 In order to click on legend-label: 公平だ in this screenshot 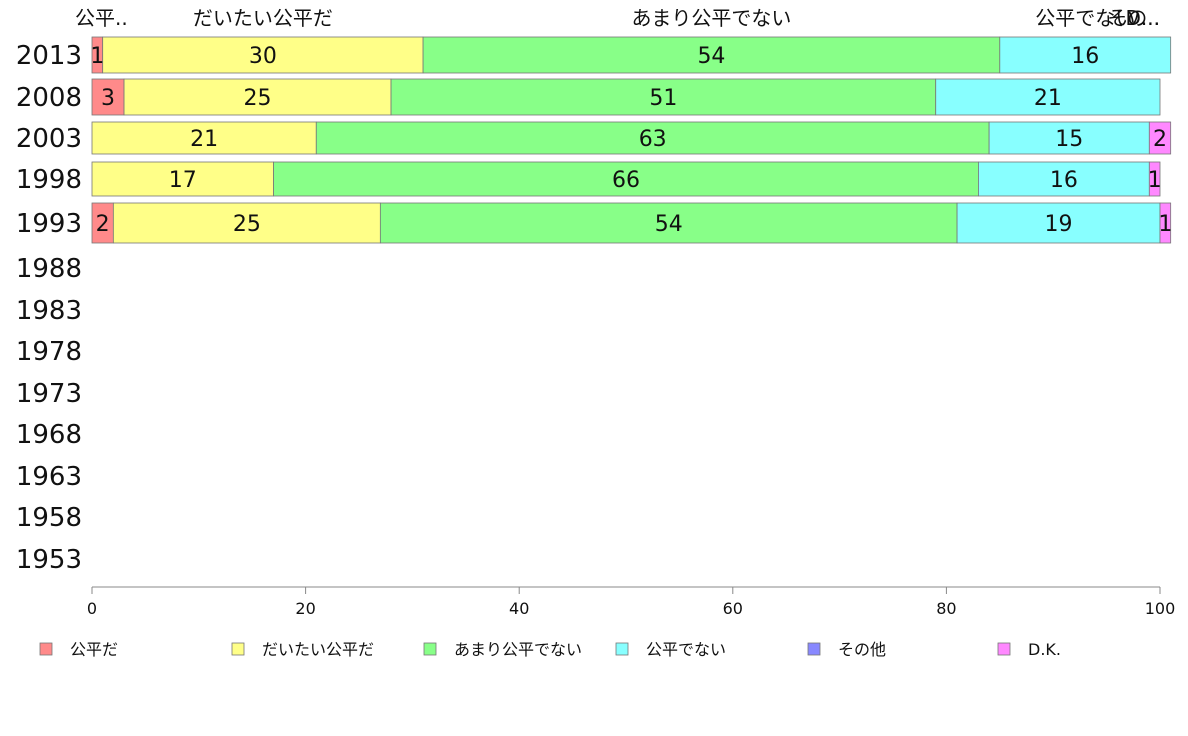, I will do `click(94, 649)`.